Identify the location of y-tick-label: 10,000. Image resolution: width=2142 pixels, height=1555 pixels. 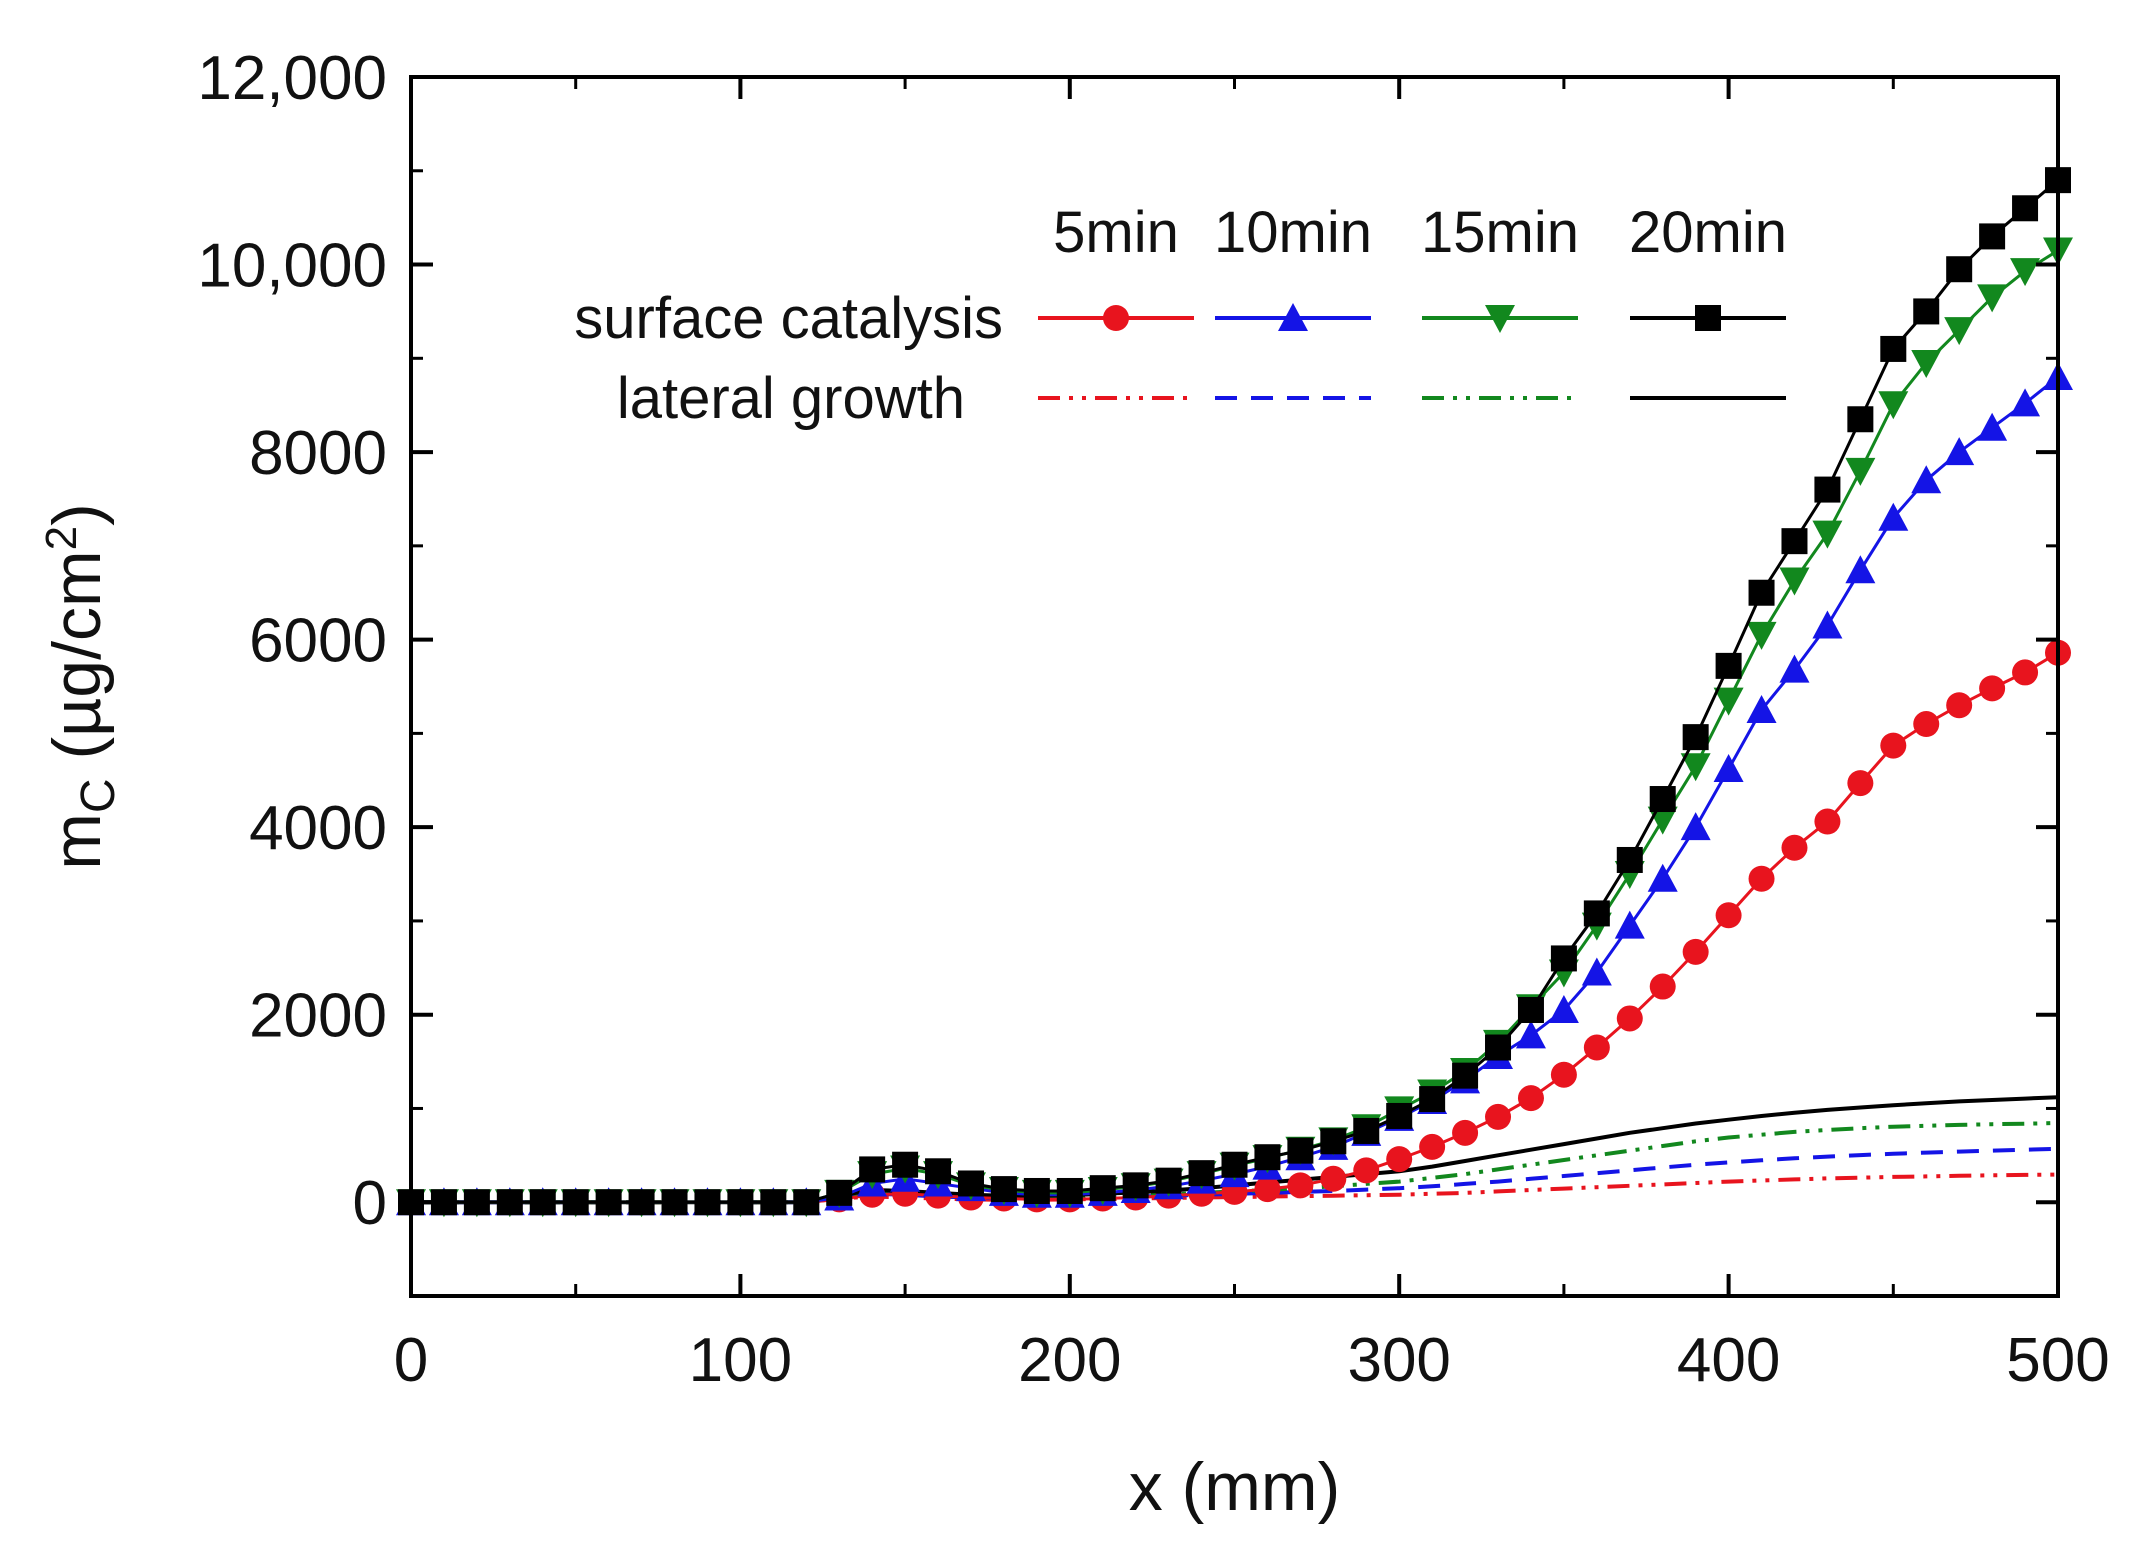
(292, 266).